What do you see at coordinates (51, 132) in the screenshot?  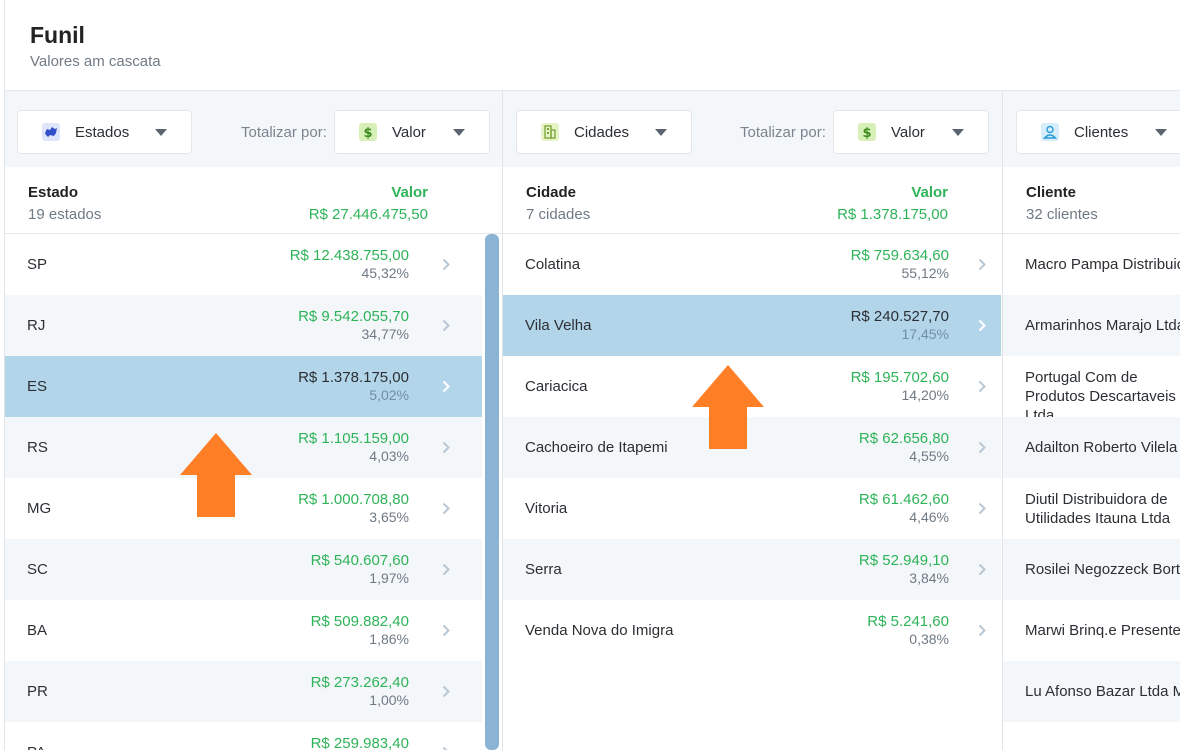 I see `map-icon` at bounding box center [51, 132].